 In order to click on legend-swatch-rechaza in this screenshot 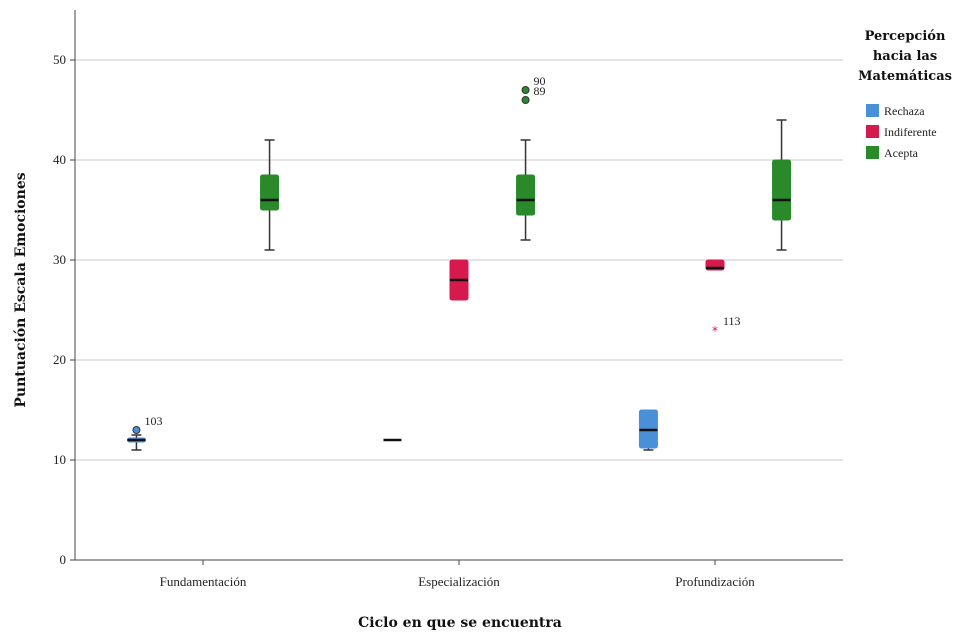, I will do `click(872, 110)`.